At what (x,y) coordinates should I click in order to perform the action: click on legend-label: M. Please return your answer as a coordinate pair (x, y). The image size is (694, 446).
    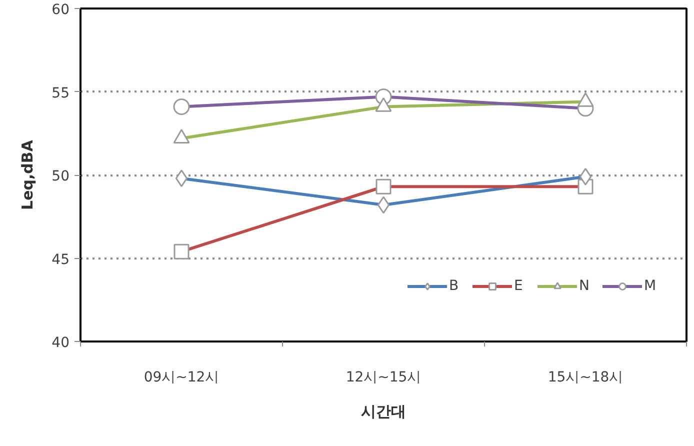
    Looking at the image, I should click on (651, 286).